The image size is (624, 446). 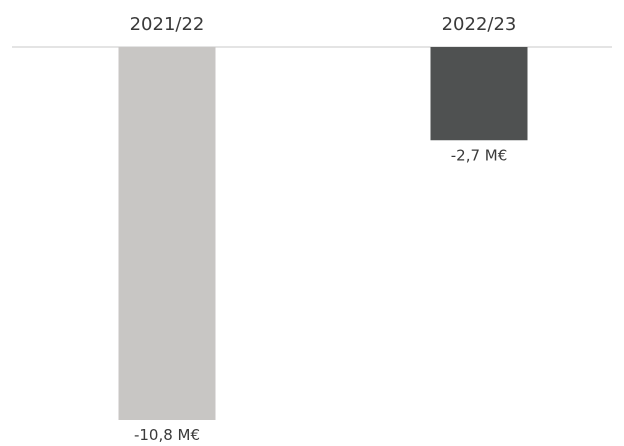 What do you see at coordinates (167, 435) in the screenshot?
I see `data-label: -10,8 M€` at bounding box center [167, 435].